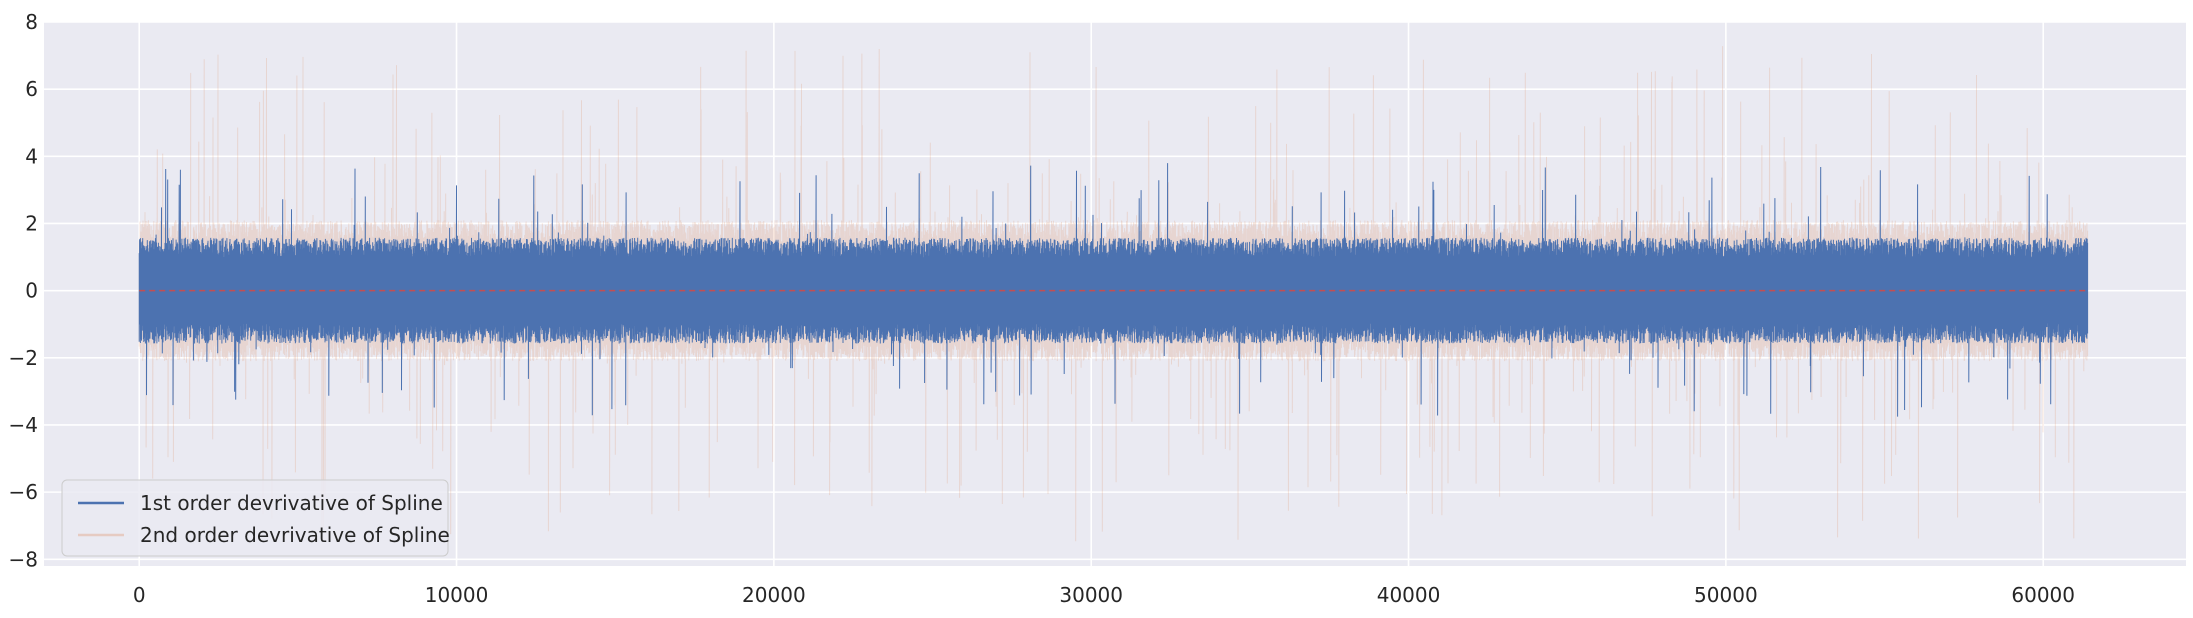 This screenshot has height=618, width=2193. Describe the element at coordinates (31, 291) in the screenshot. I see `y-tick-label: 0` at that location.